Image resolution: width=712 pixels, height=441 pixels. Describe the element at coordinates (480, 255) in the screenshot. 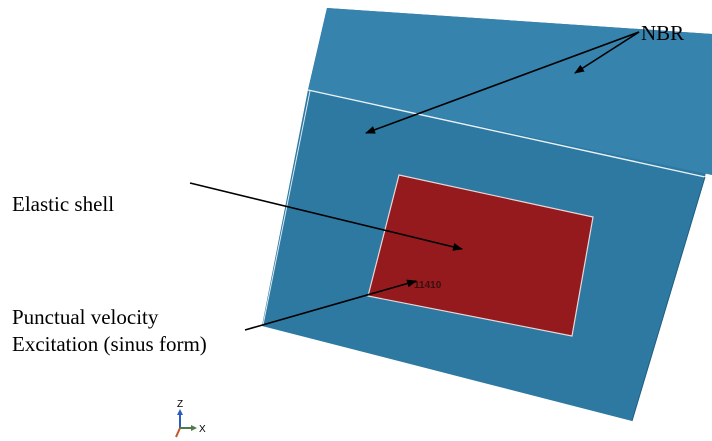

I see `elastic-shell` at that location.